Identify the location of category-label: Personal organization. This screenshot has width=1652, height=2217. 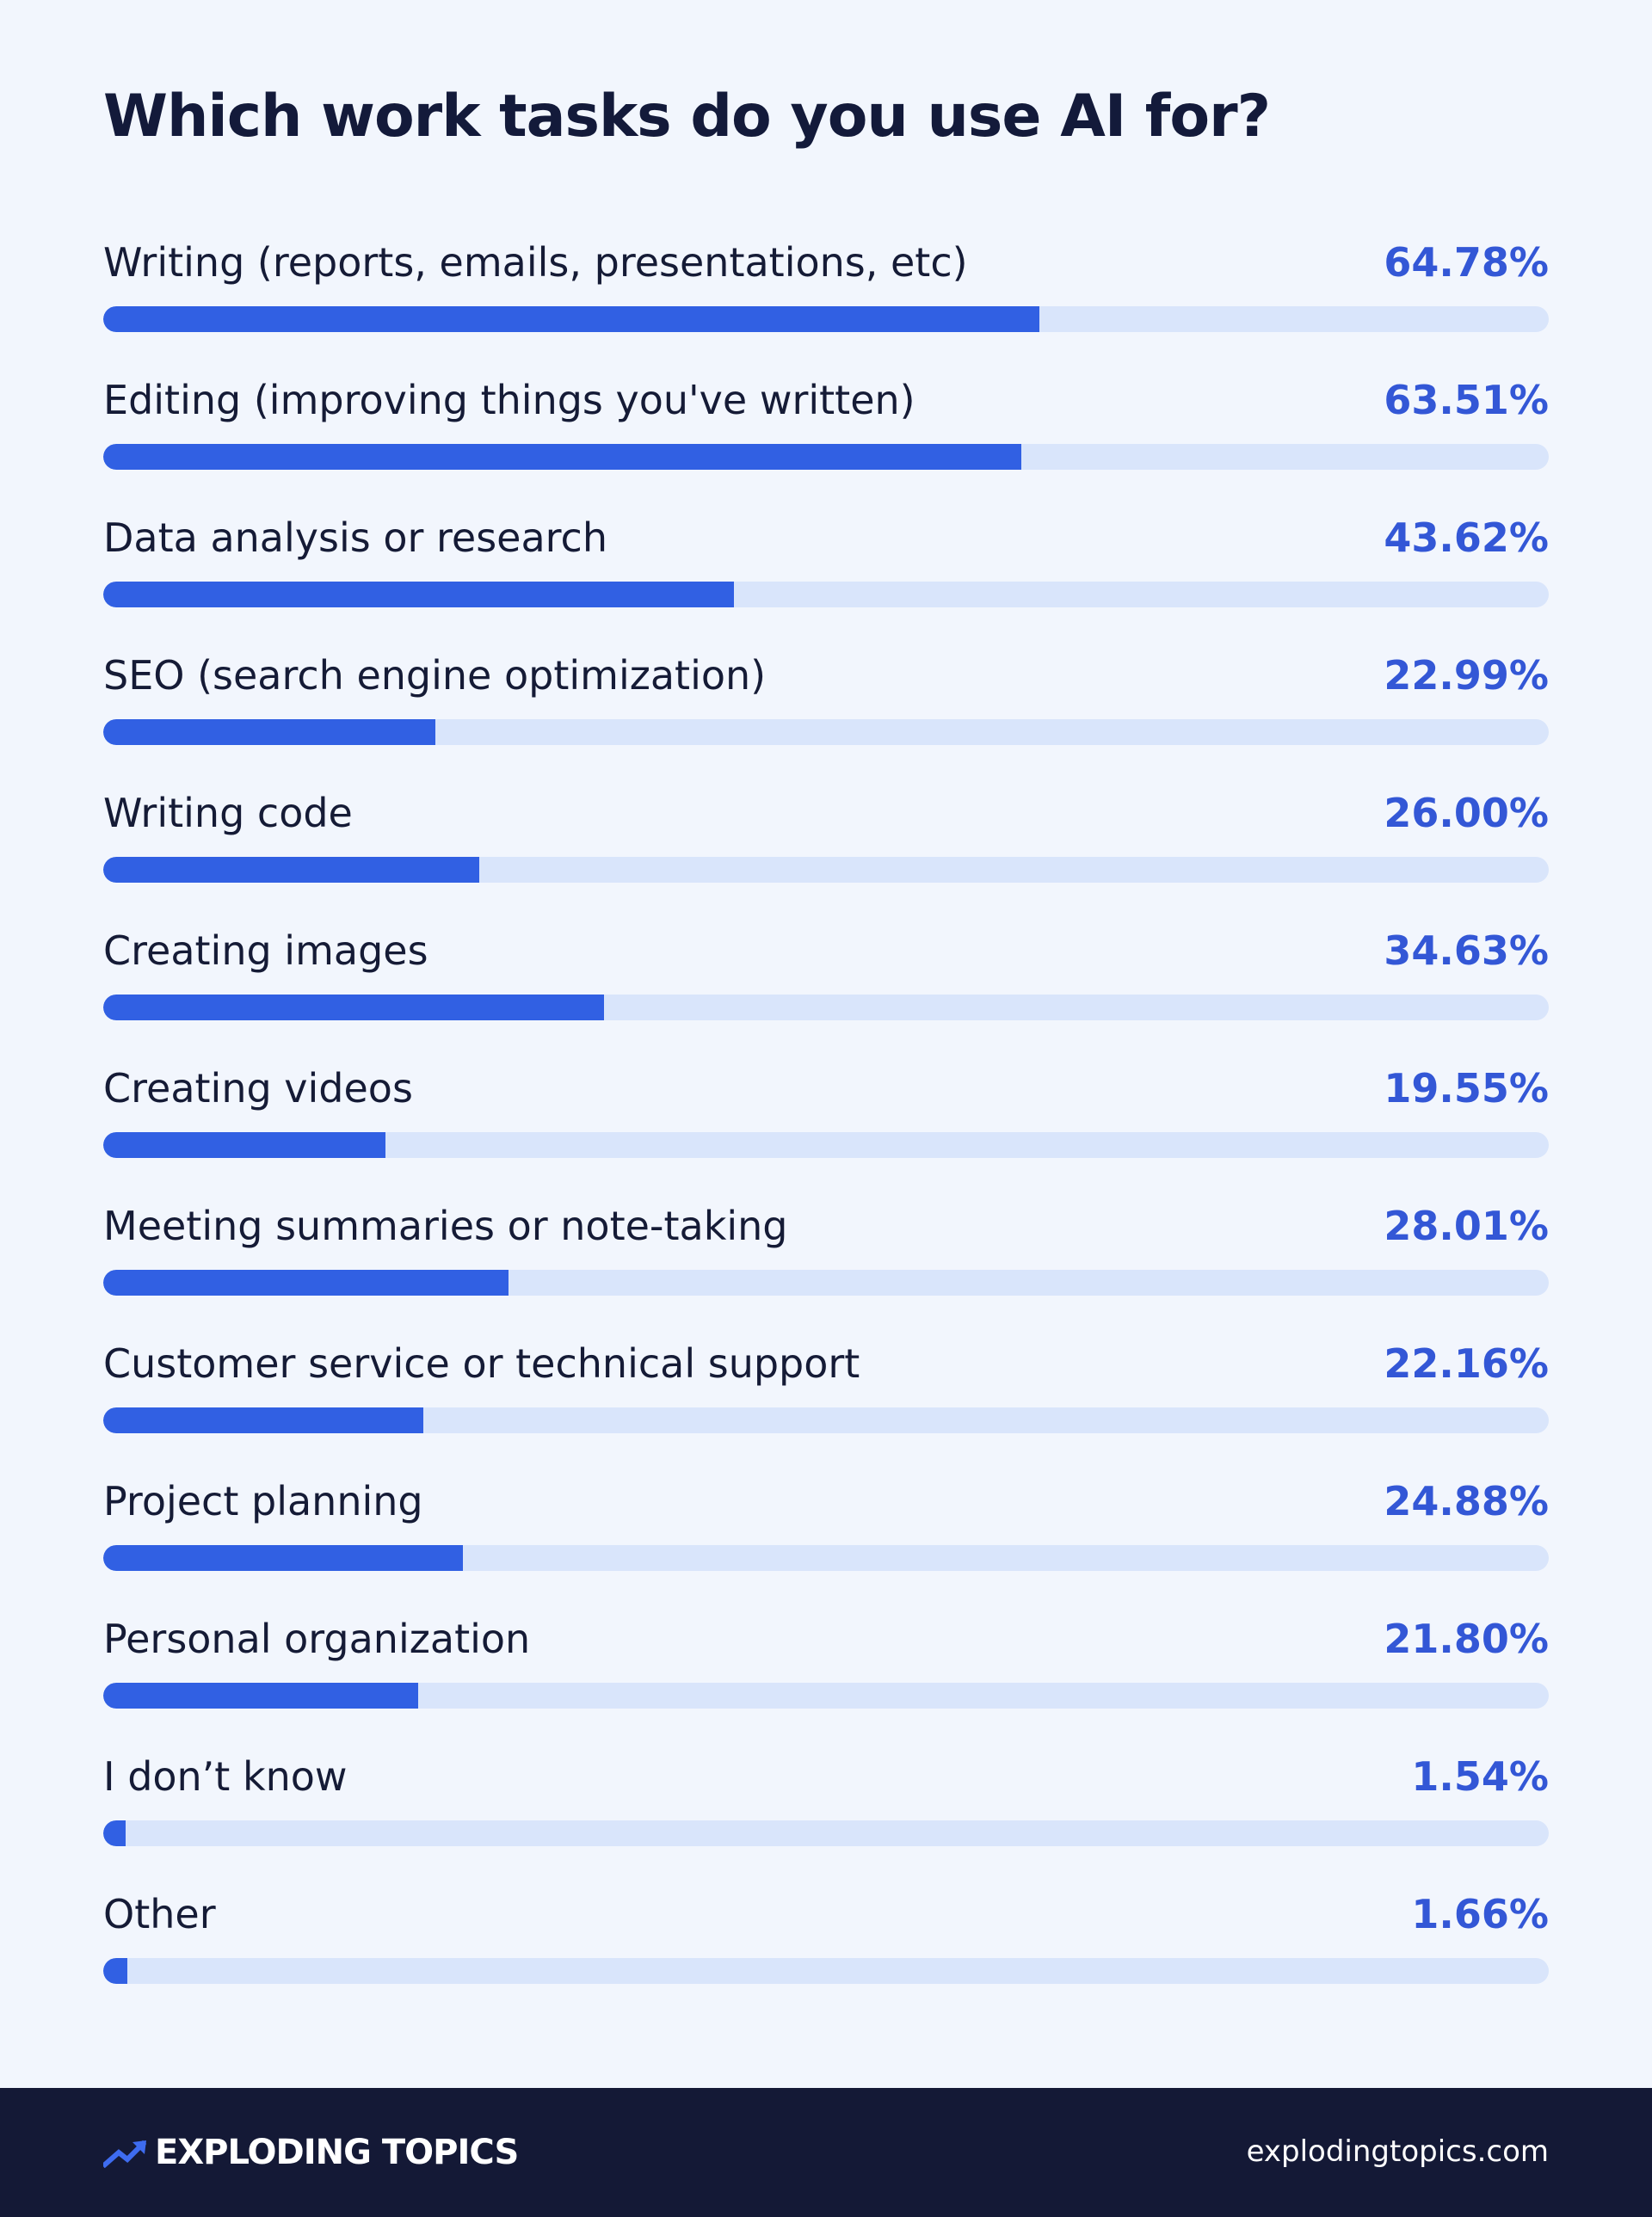
(317, 1639).